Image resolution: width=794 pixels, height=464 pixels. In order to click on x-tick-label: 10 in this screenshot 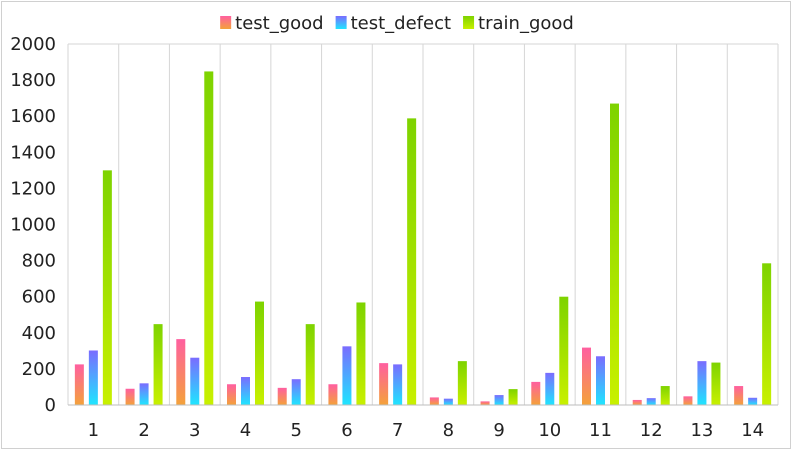, I will do `click(549, 430)`.